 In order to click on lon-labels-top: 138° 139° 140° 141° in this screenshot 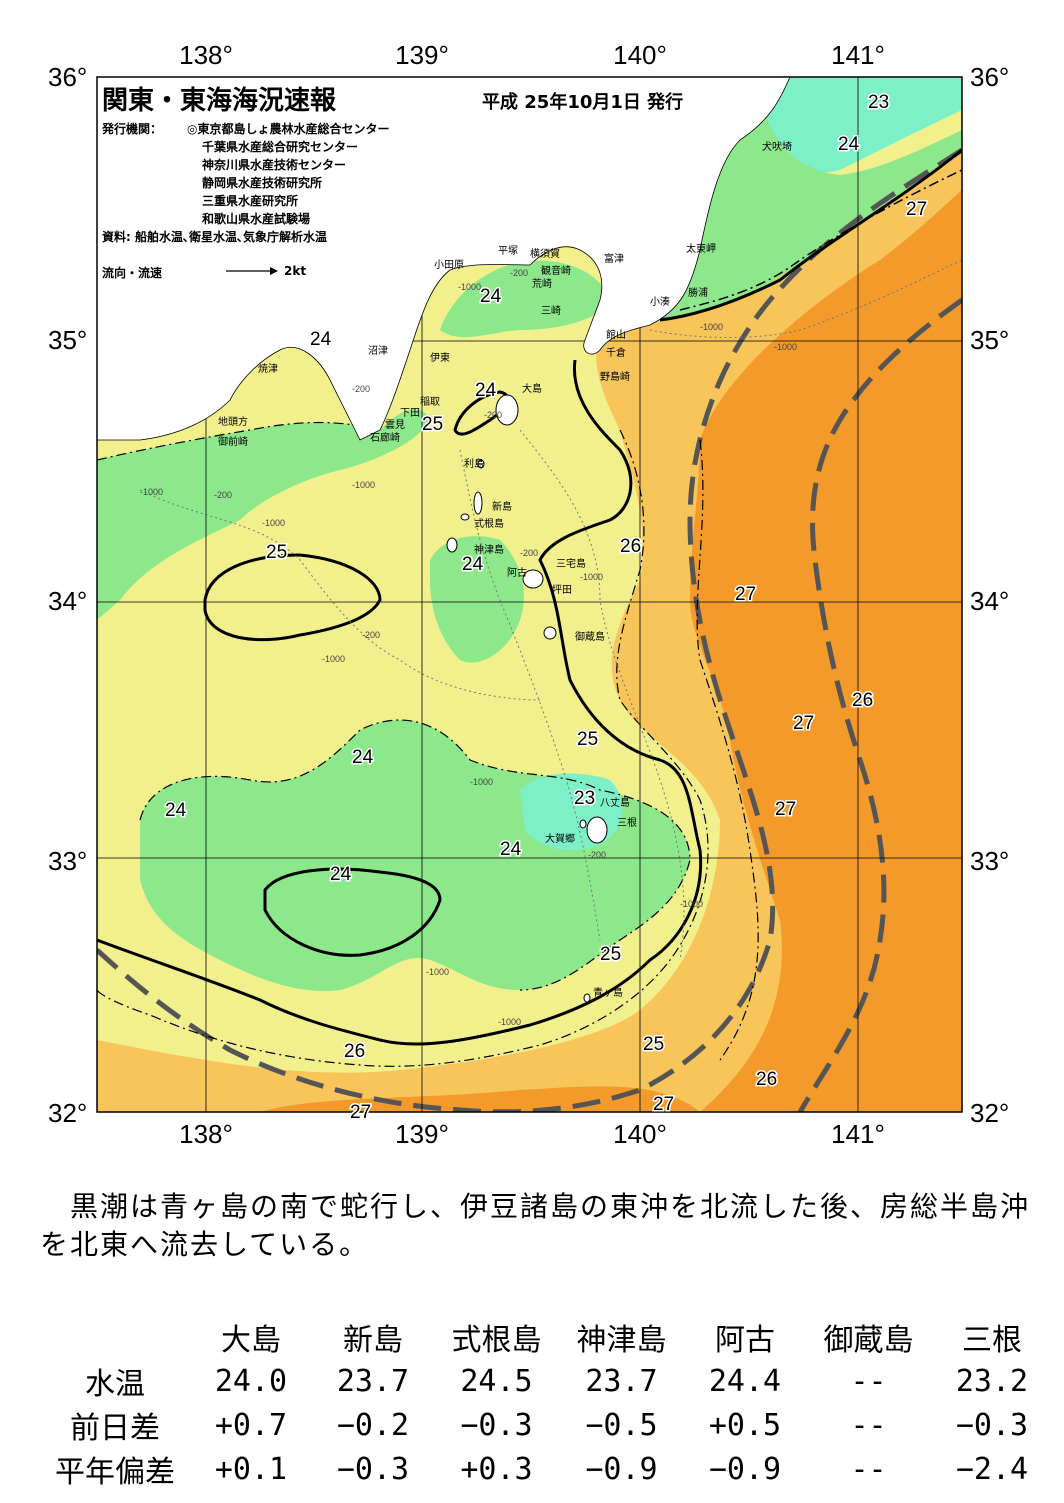, I will do `click(532, 55)`.